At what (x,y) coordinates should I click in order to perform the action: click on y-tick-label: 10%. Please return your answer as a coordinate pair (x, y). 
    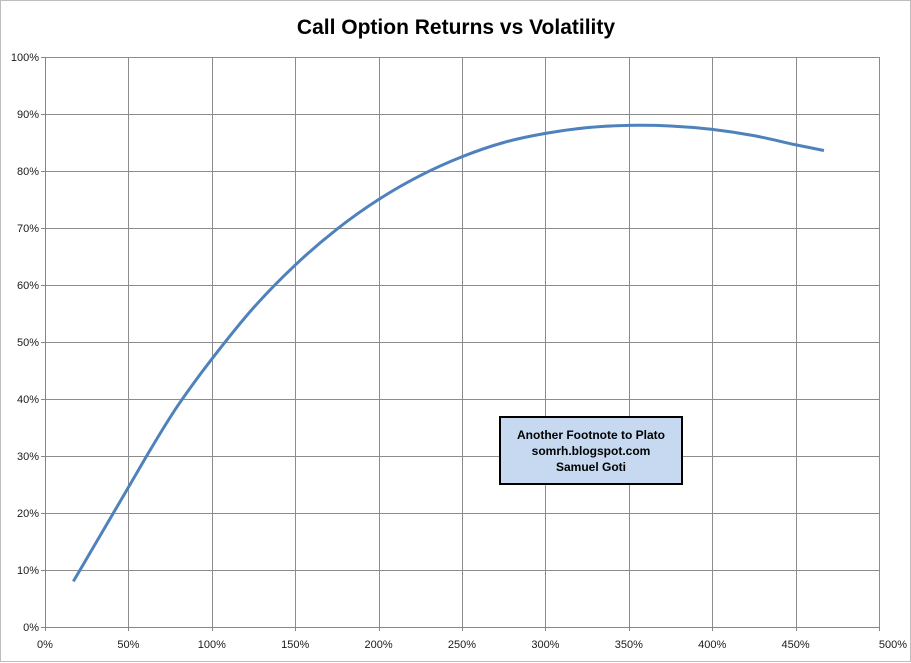
    Looking at the image, I should click on (28, 571).